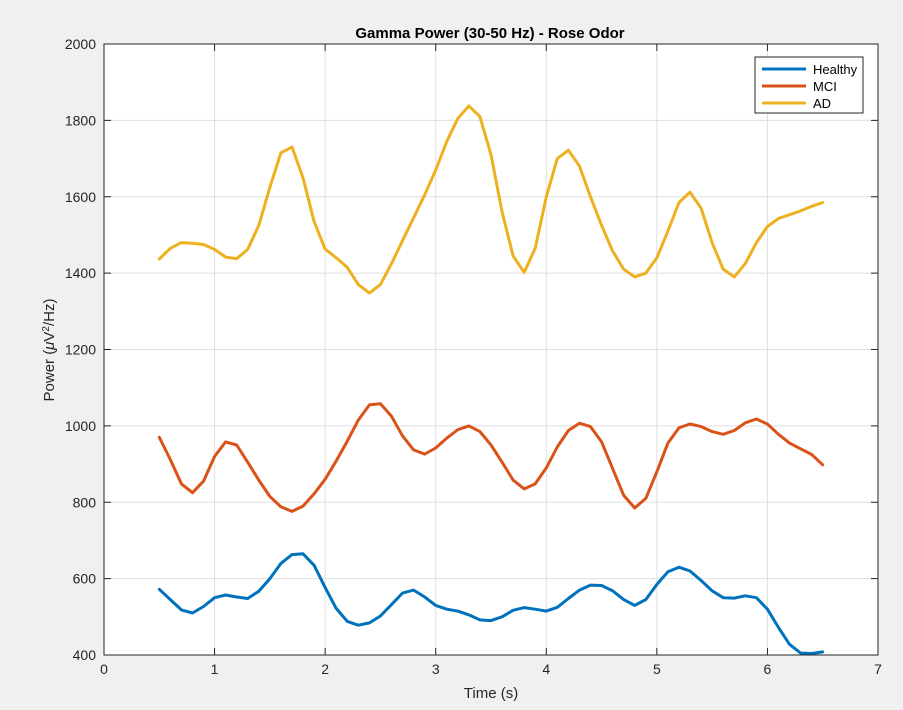  What do you see at coordinates (491, 693) in the screenshot?
I see `x-axis-label: Time (s)` at bounding box center [491, 693].